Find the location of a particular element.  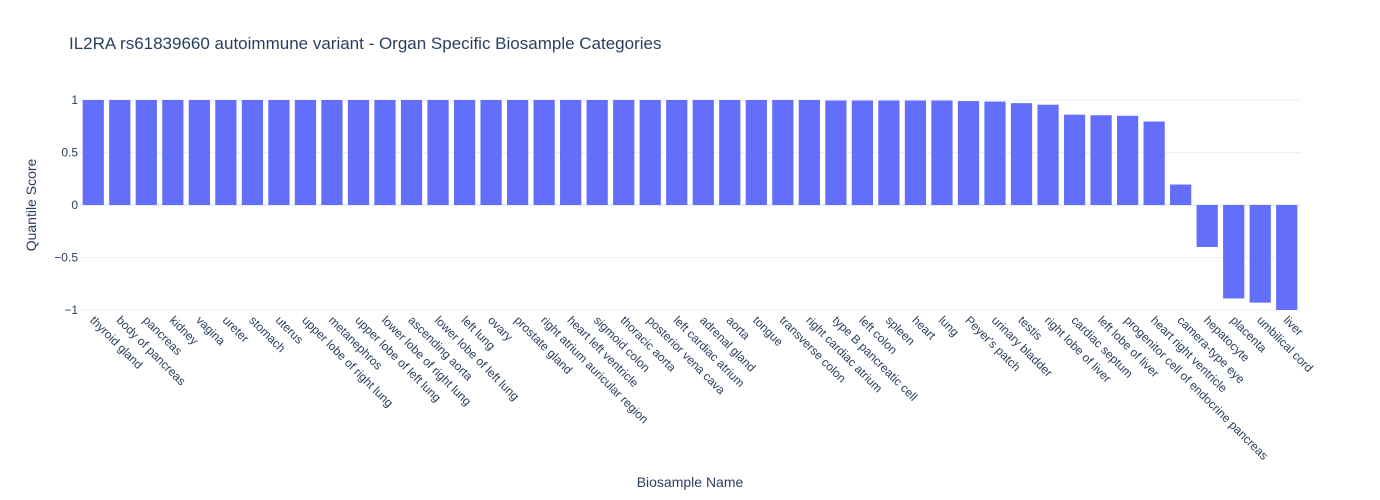

y-axis-title: Quantile Score is located at coordinates (31, 204).